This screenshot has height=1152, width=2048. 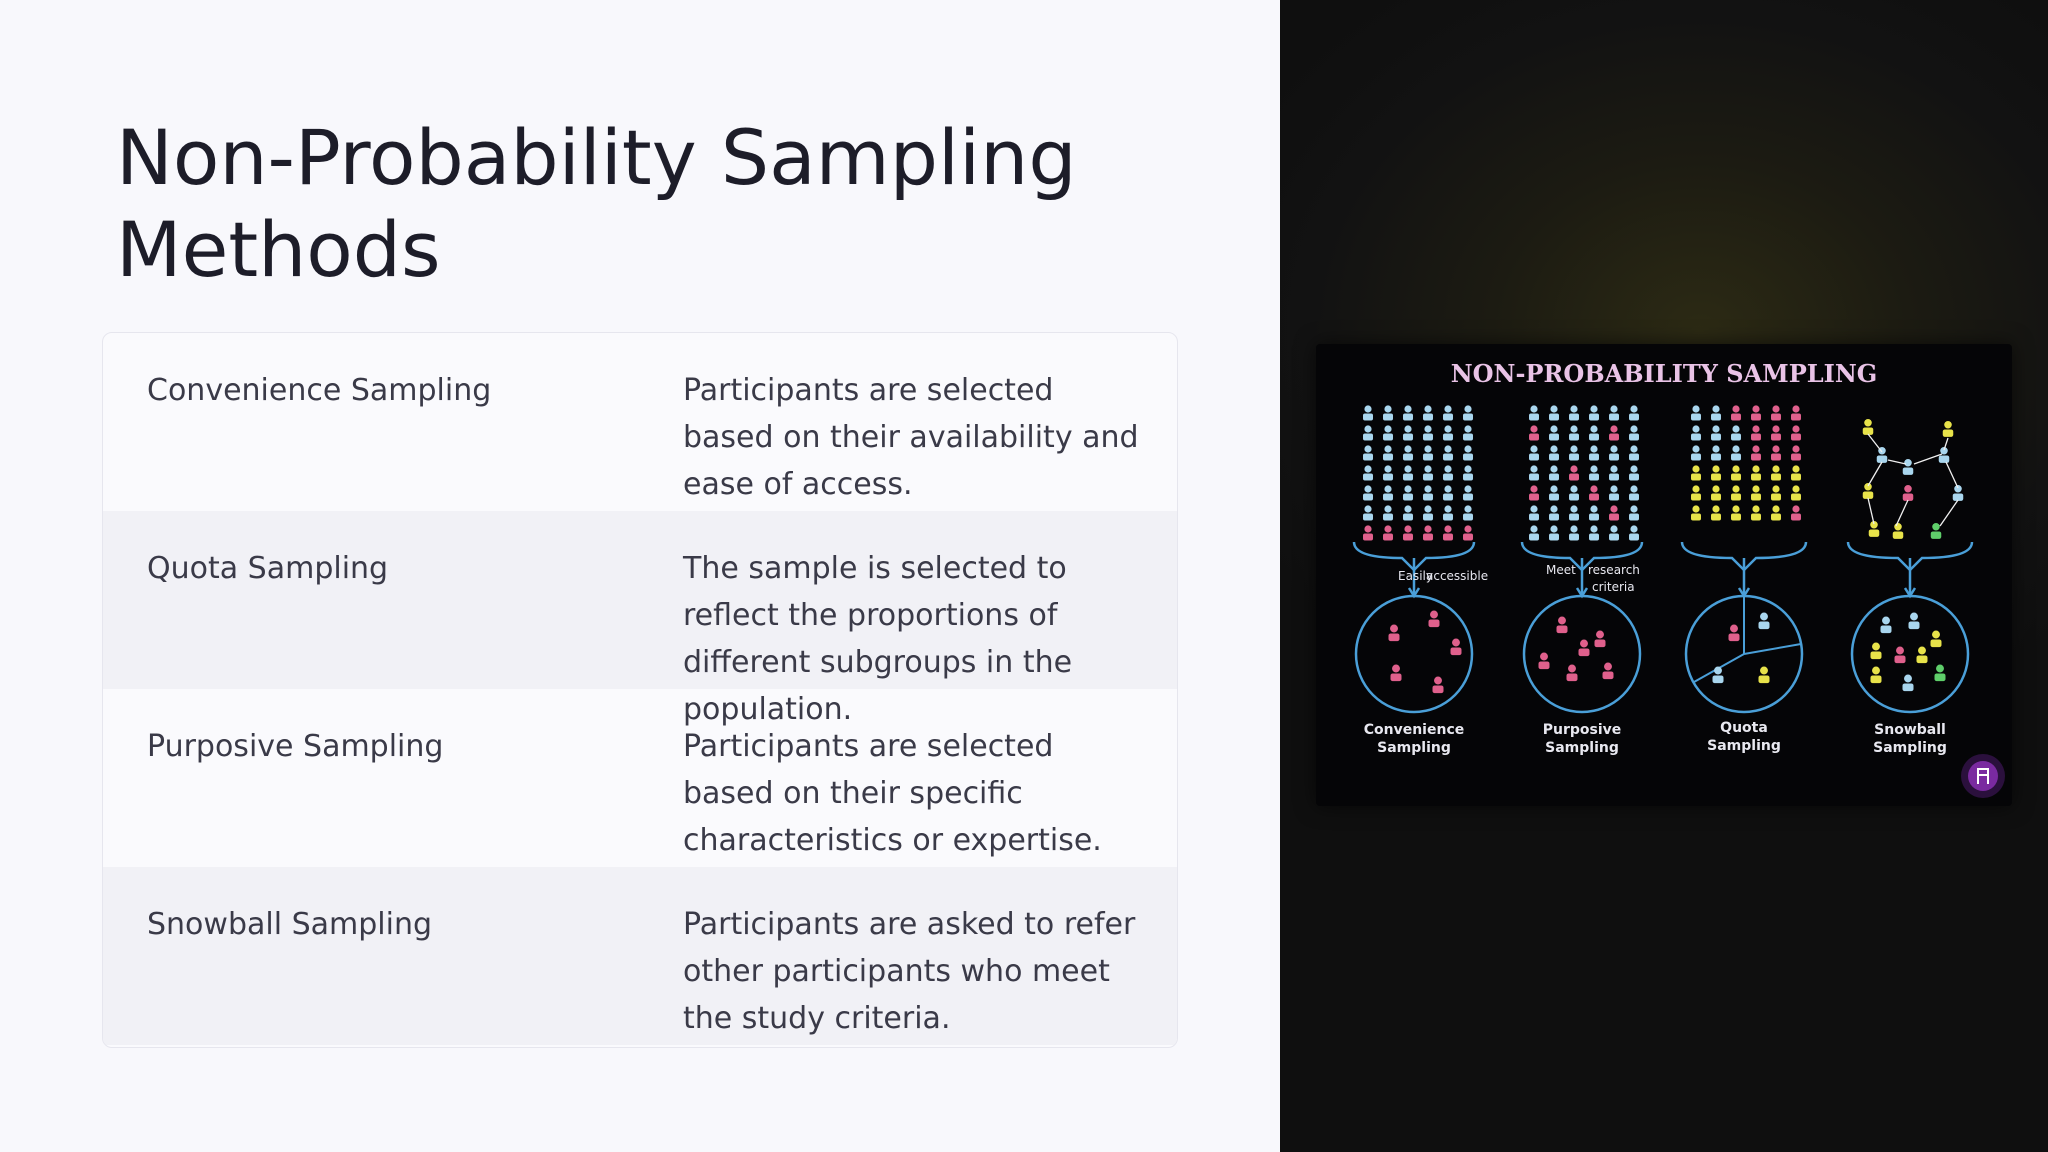 What do you see at coordinates (1414, 748) in the screenshot?
I see `caption-convenience-2: Sampling` at bounding box center [1414, 748].